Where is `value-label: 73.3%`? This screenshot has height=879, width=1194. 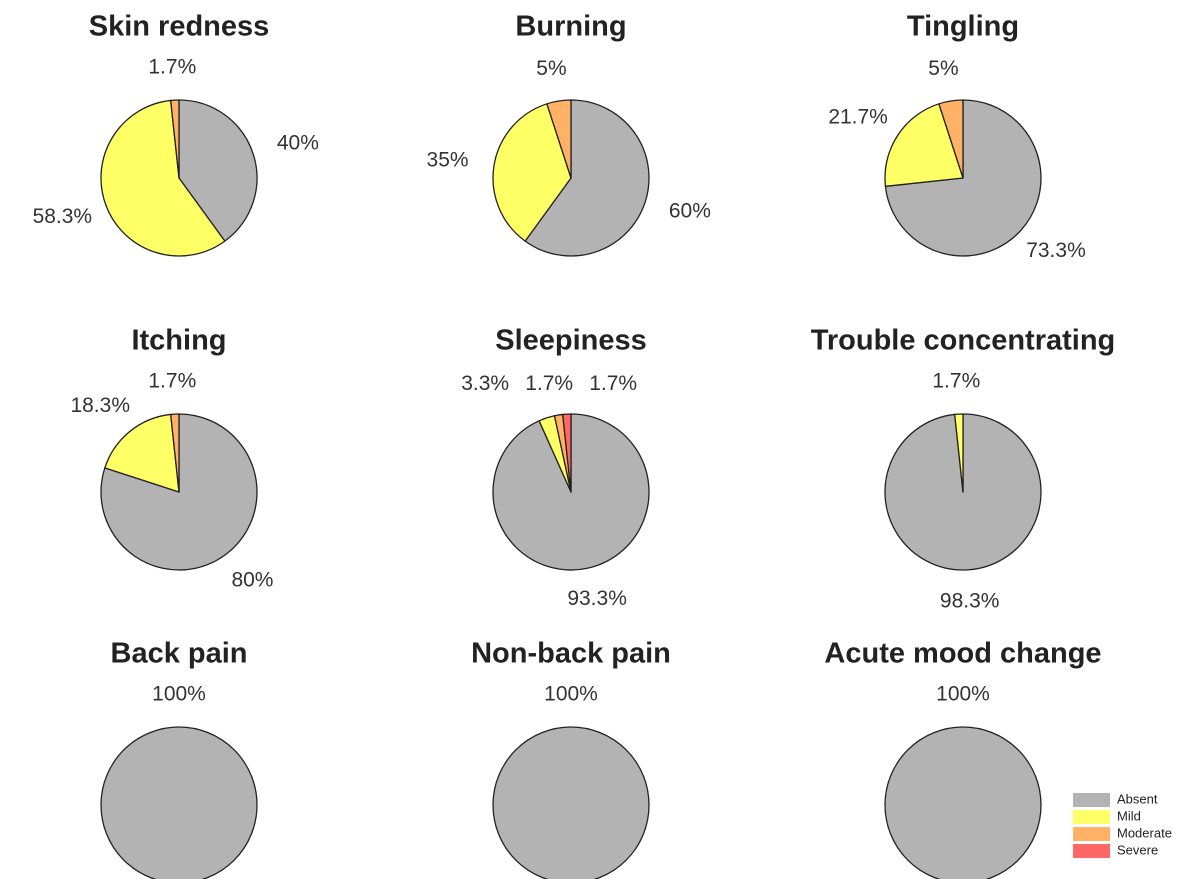 value-label: 73.3% is located at coordinates (1056, 250).